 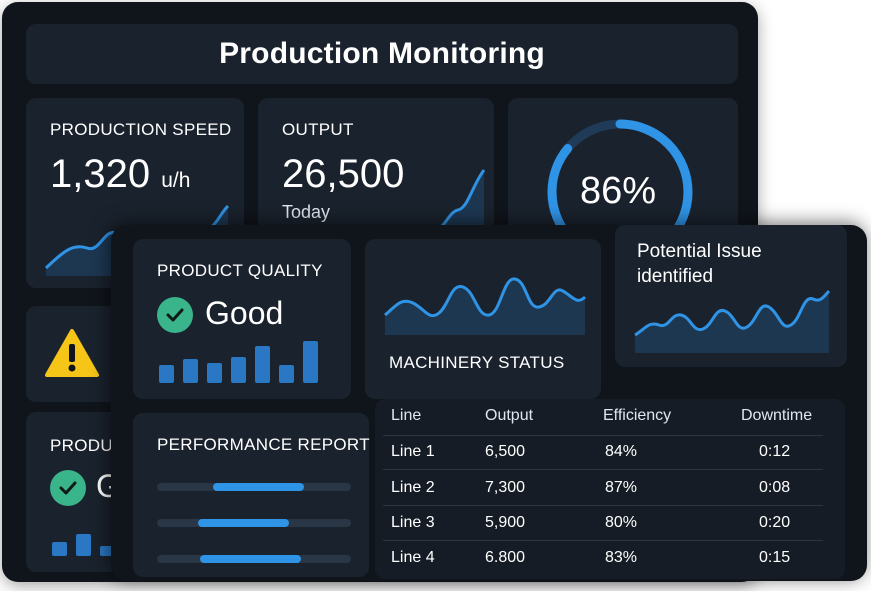 I want to click on product-quality-card: PRODUCT QUALITY Good, so click(x=242, y=319).